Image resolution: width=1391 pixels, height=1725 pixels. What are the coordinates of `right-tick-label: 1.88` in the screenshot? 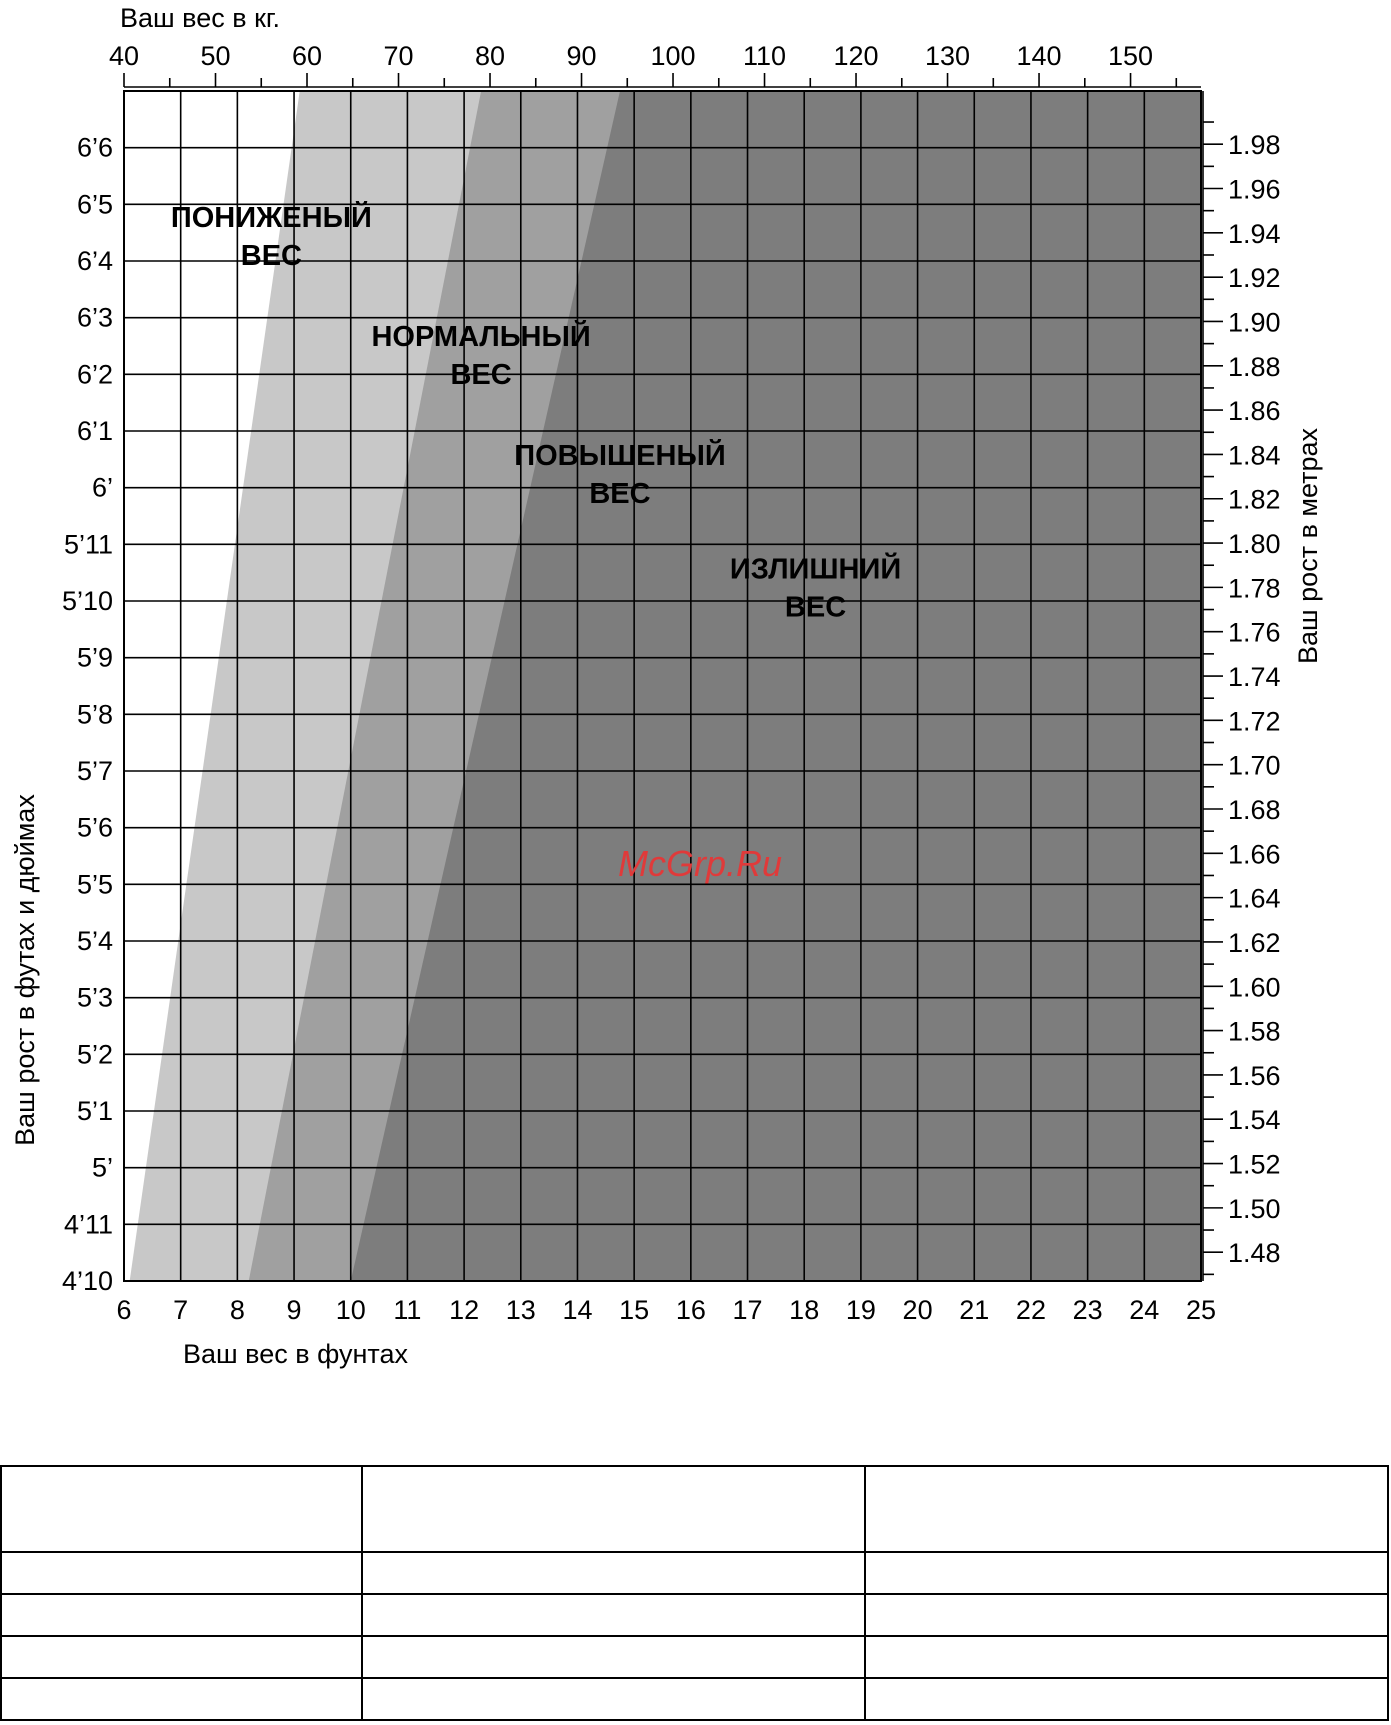 It's located at (1254, 367).